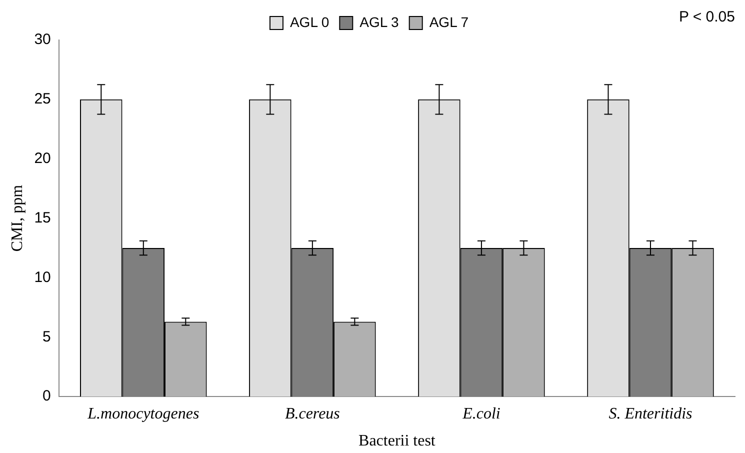 This screenshot has height=453, width=745. I want to click on y-tick-label: 5, so click(46, 337).